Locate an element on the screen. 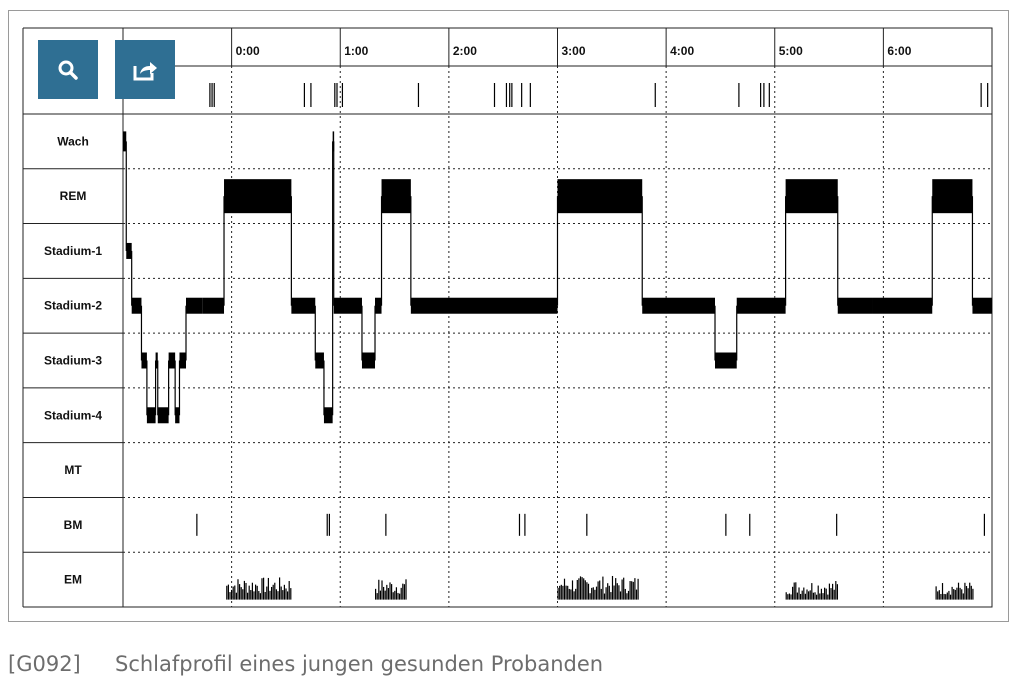 Image resolution: width=1024 pixels, height=696 pixels. x-tick-label: 6:00 is located at coordinates (899, 51).